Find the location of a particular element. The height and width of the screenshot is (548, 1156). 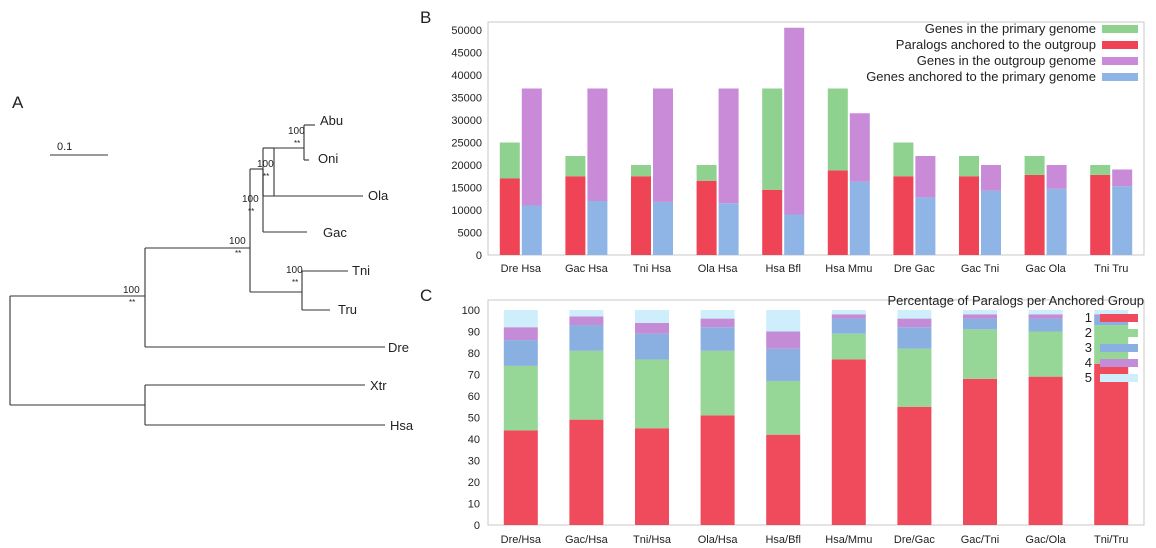

x-tick-label: Gac Tni is located at coordinates (980, 269).